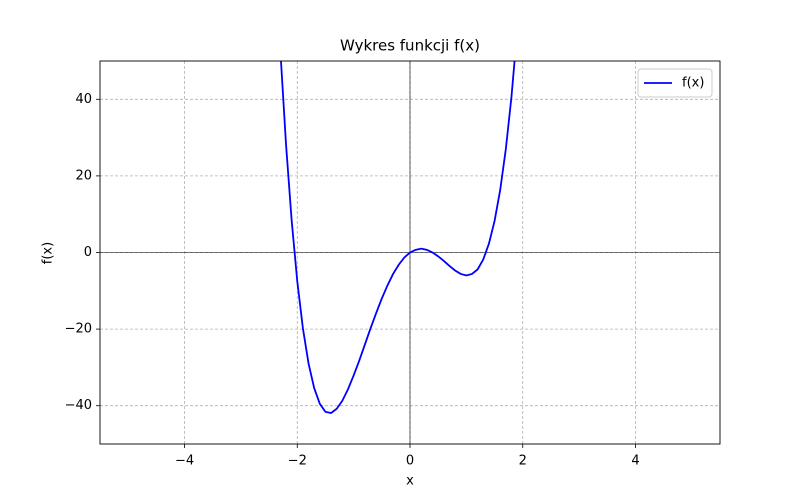  What do you see at coordinates (83, 175) in the screenshot?
I see `y-tick-label: 20` at bounding box center [83, 175].